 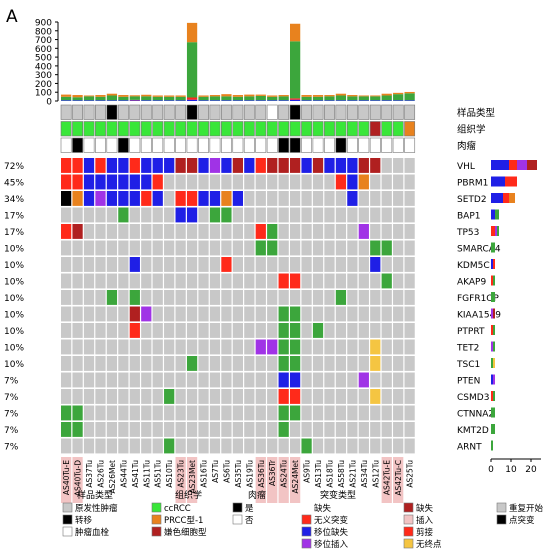 What do you see at coordinates (169, 474) in the screenshot?
I see `sample-label: AS10Tu` at bounding box center [169, 474].